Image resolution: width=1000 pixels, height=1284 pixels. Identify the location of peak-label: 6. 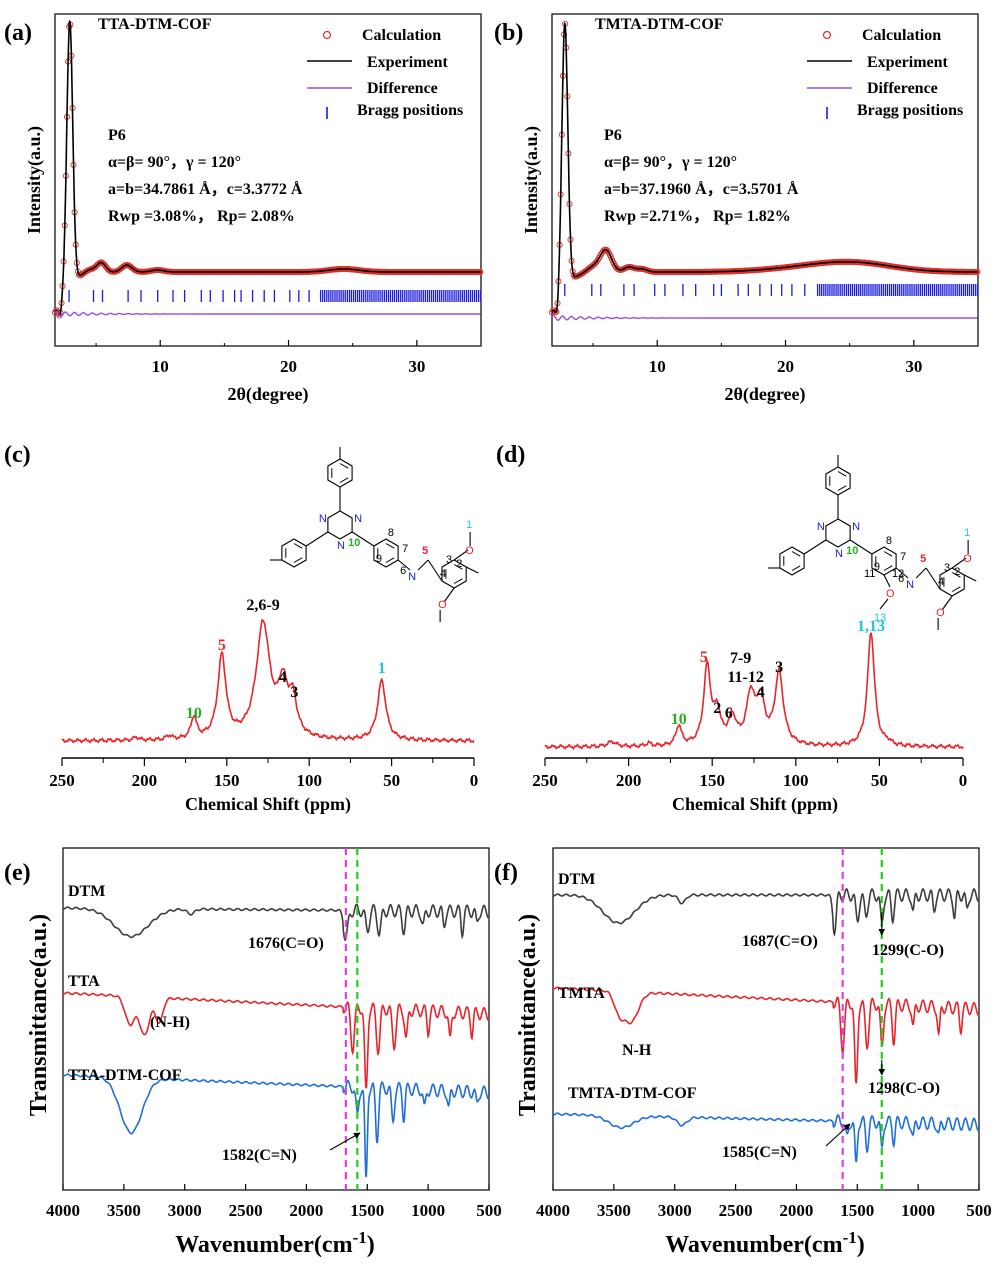
(729, 713).